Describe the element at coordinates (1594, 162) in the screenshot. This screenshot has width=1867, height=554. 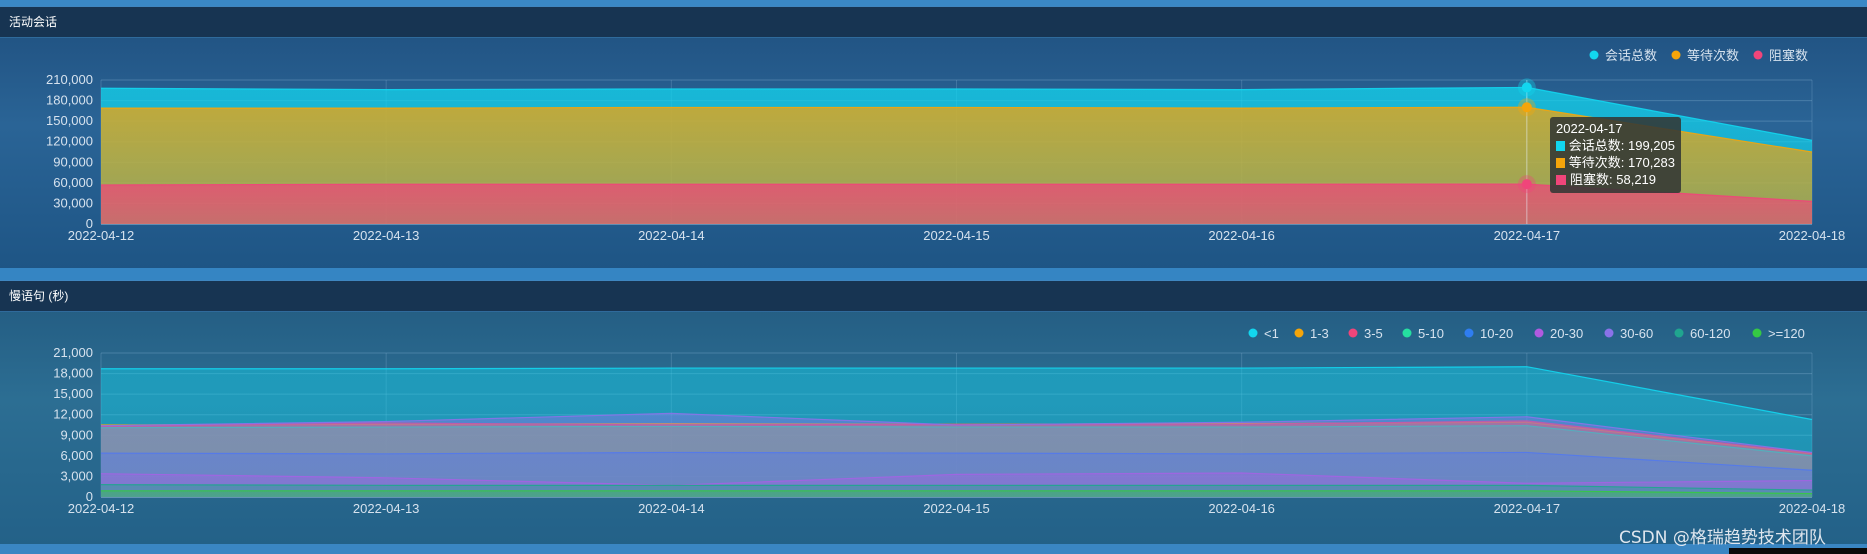
I see `tooltip-label: 等待次数` at that location.